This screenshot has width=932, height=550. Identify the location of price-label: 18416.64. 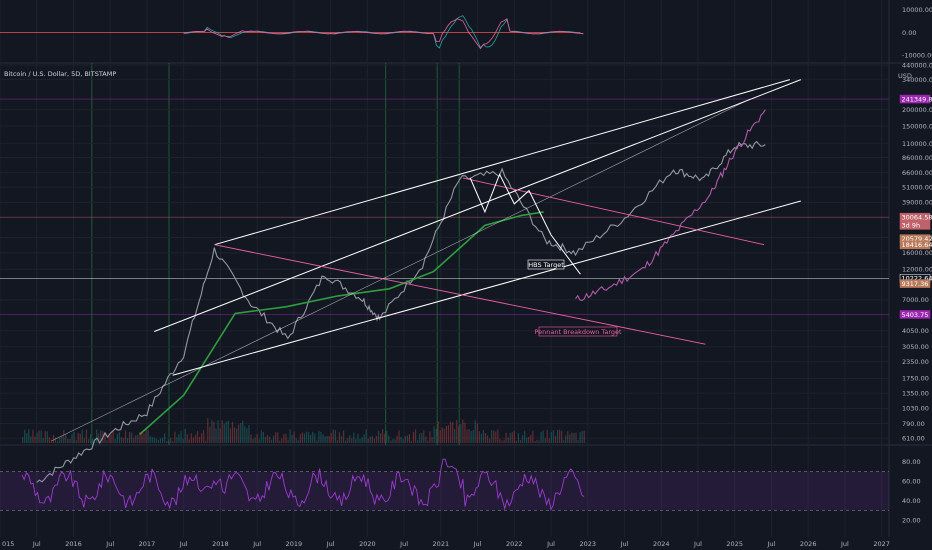
(915, 244).